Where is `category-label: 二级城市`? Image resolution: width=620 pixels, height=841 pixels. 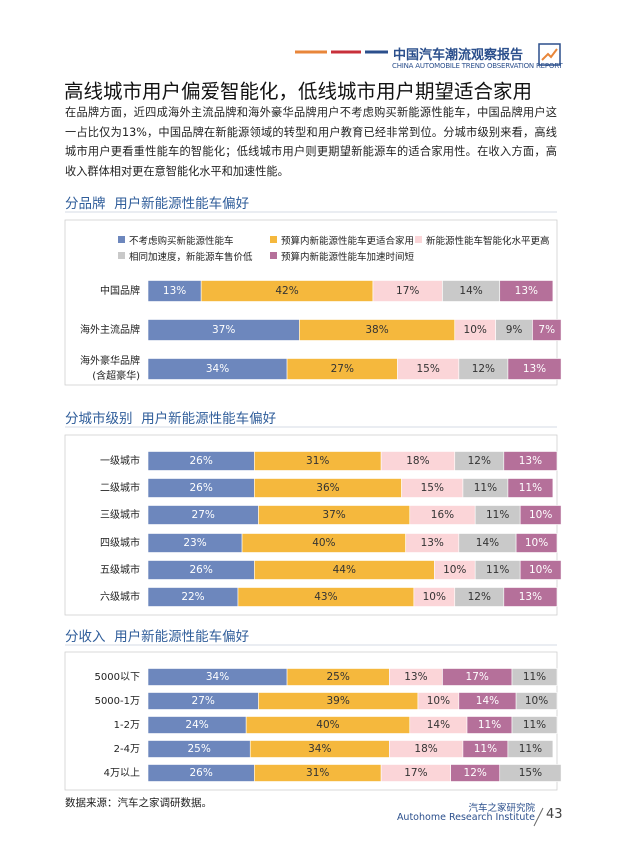 category-label: 二级城市 is located at coordinates (120, 488).